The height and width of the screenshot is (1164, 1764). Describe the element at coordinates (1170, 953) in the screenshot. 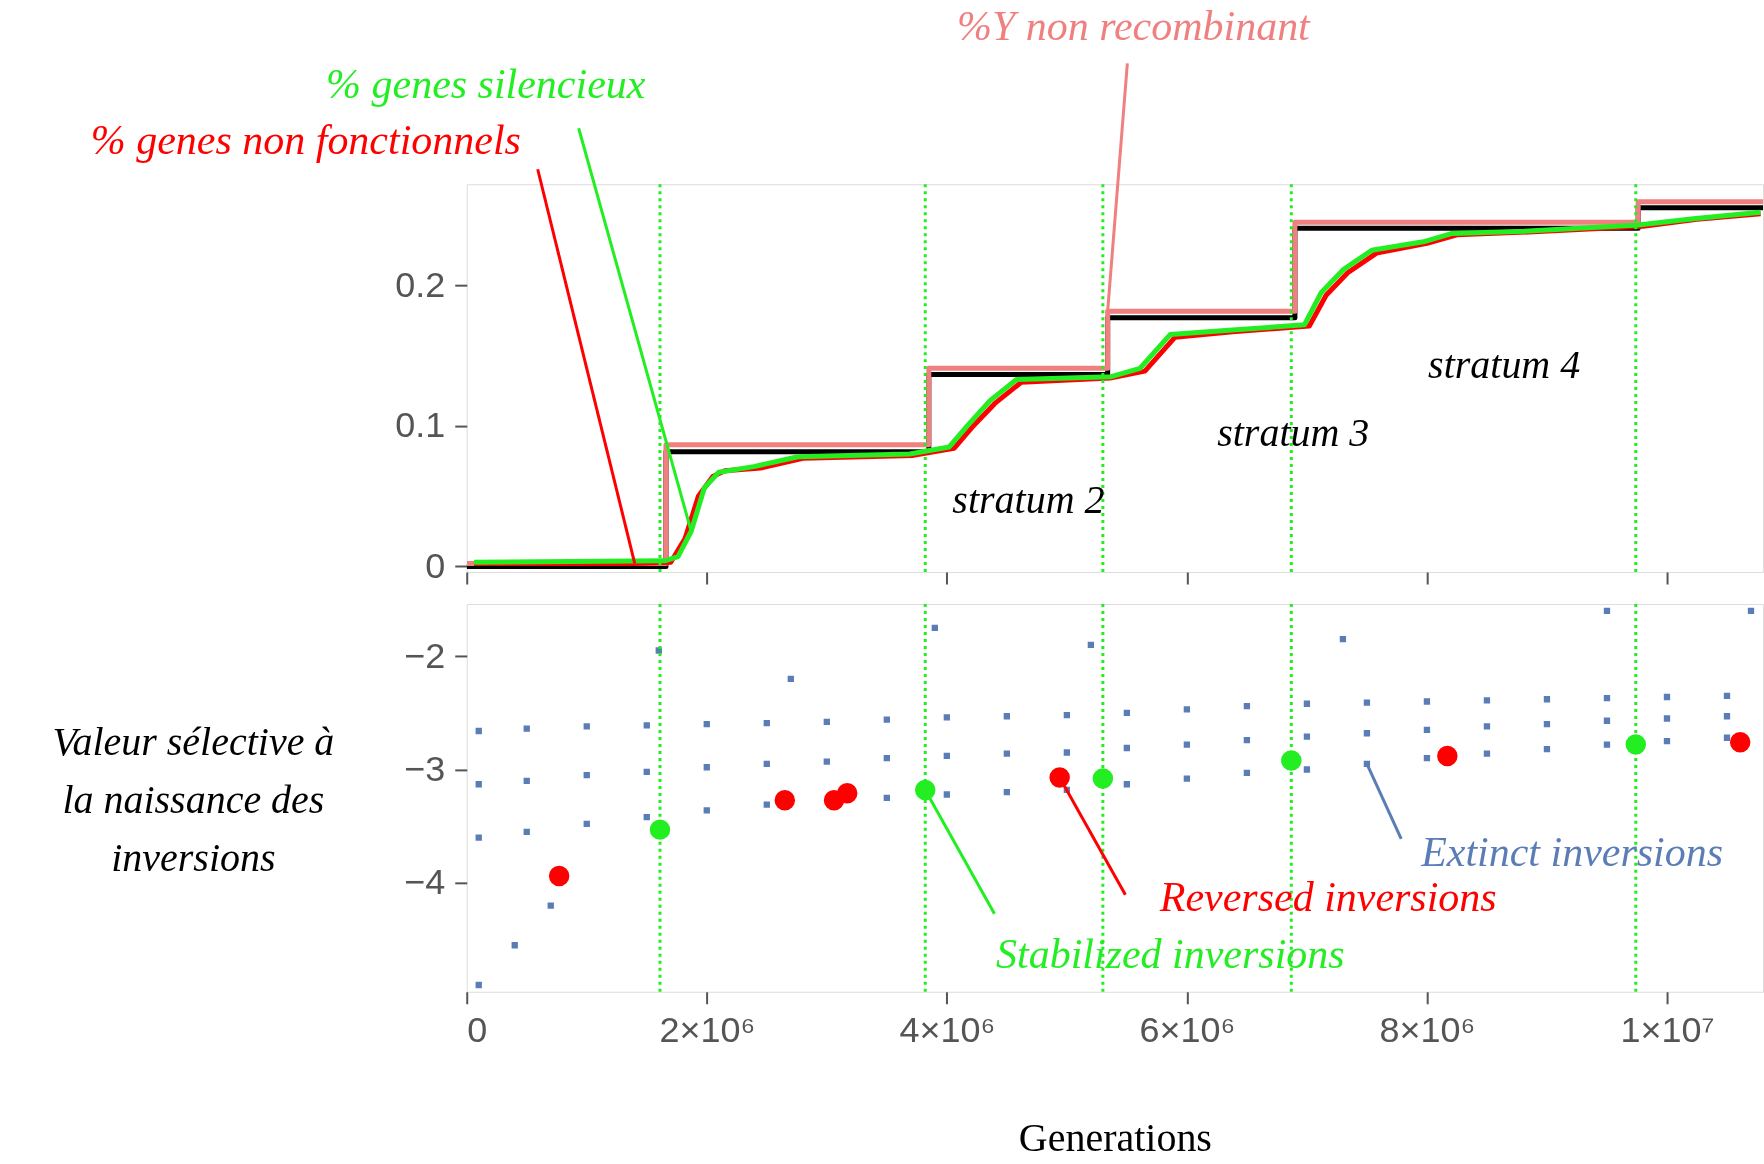

I see `text: Stabilized inversions` at that location.